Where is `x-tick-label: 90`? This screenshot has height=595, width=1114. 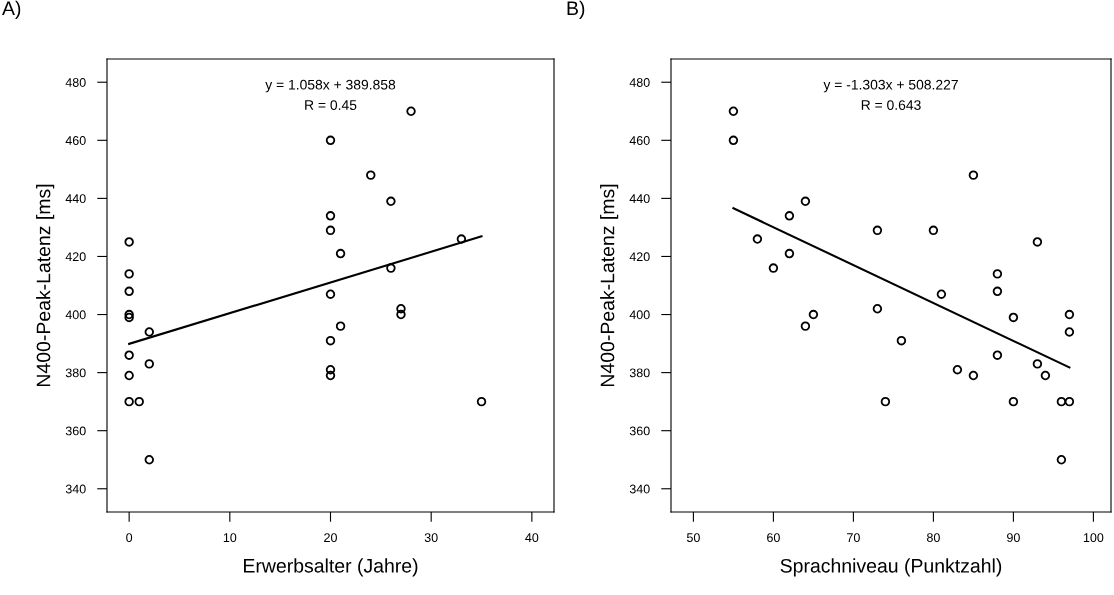
x-tick-label: 90 is located at coordinates (1013, 538).